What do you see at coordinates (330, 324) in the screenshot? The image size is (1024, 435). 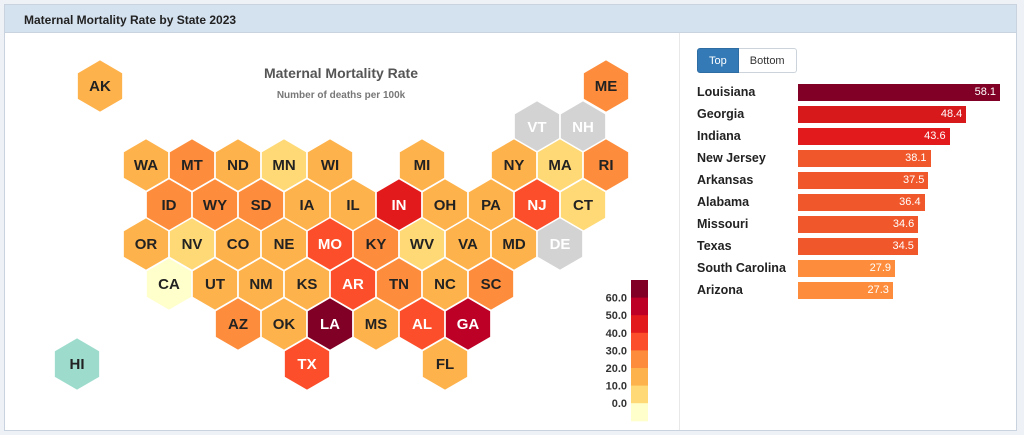 I see `hex-label-la: LA` at bounding box center [330, 324].